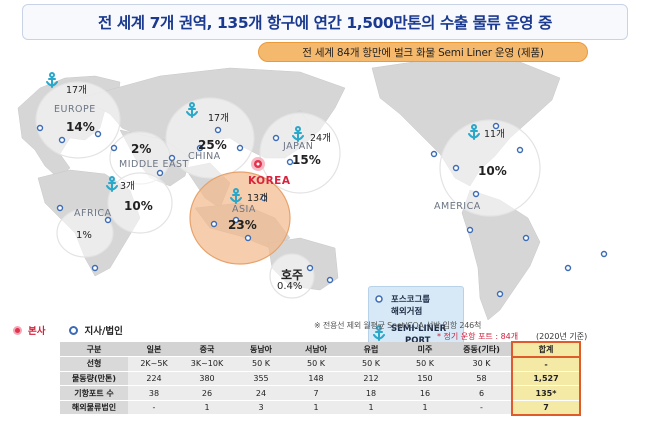 This screenshot has height=421, width=650. Describe the element at coordinates (546, 379) in the screenshot. I see `total-cell: 1,527` at that location.